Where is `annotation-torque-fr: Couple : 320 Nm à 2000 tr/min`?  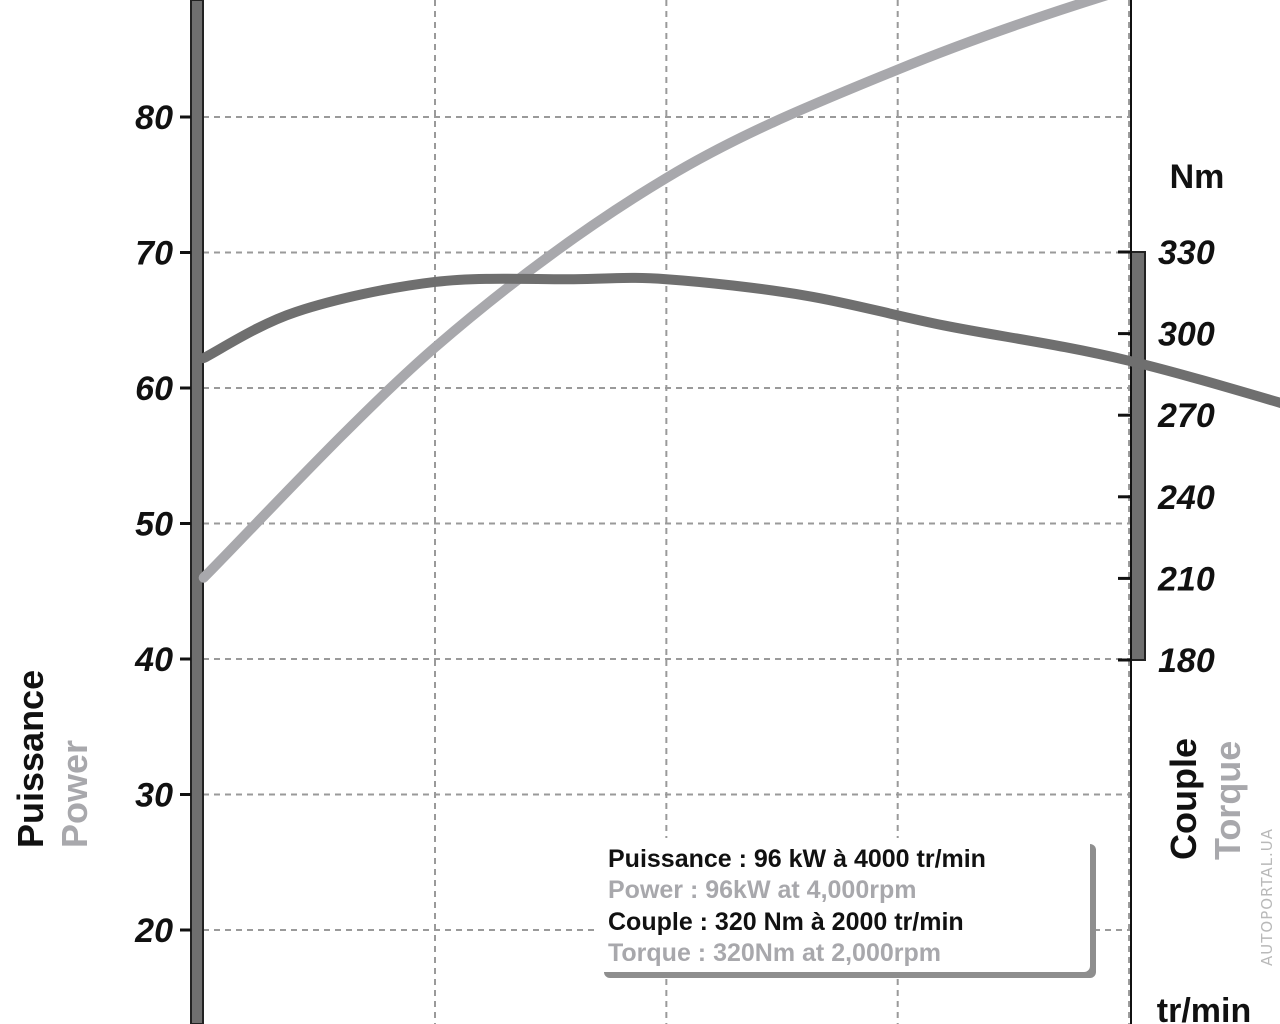 annotation-torque-fr: Couple : 320 Nm à 2000 tr/min is located at coordinates (786, 922).